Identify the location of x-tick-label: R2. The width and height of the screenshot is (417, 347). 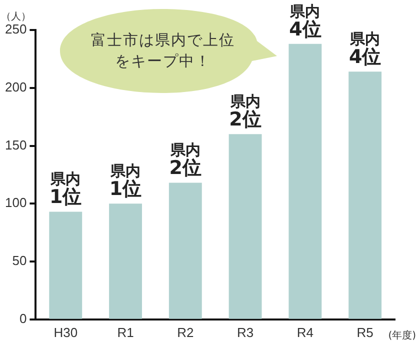
(185, 332).